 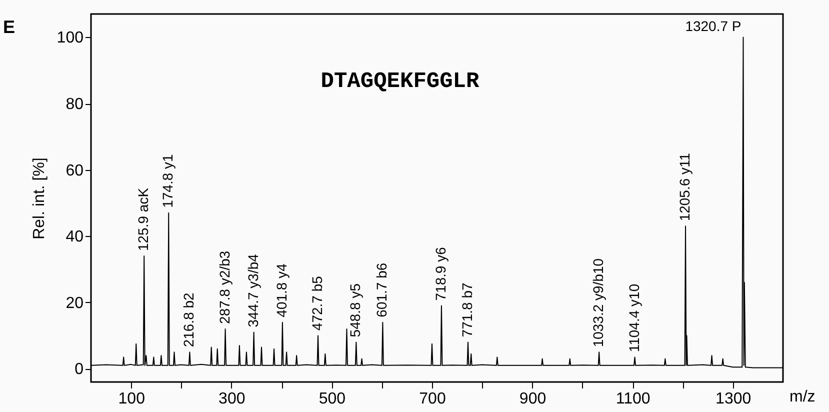 I want to click on annotation: 771.8 b7, so click(x=466, y=310).